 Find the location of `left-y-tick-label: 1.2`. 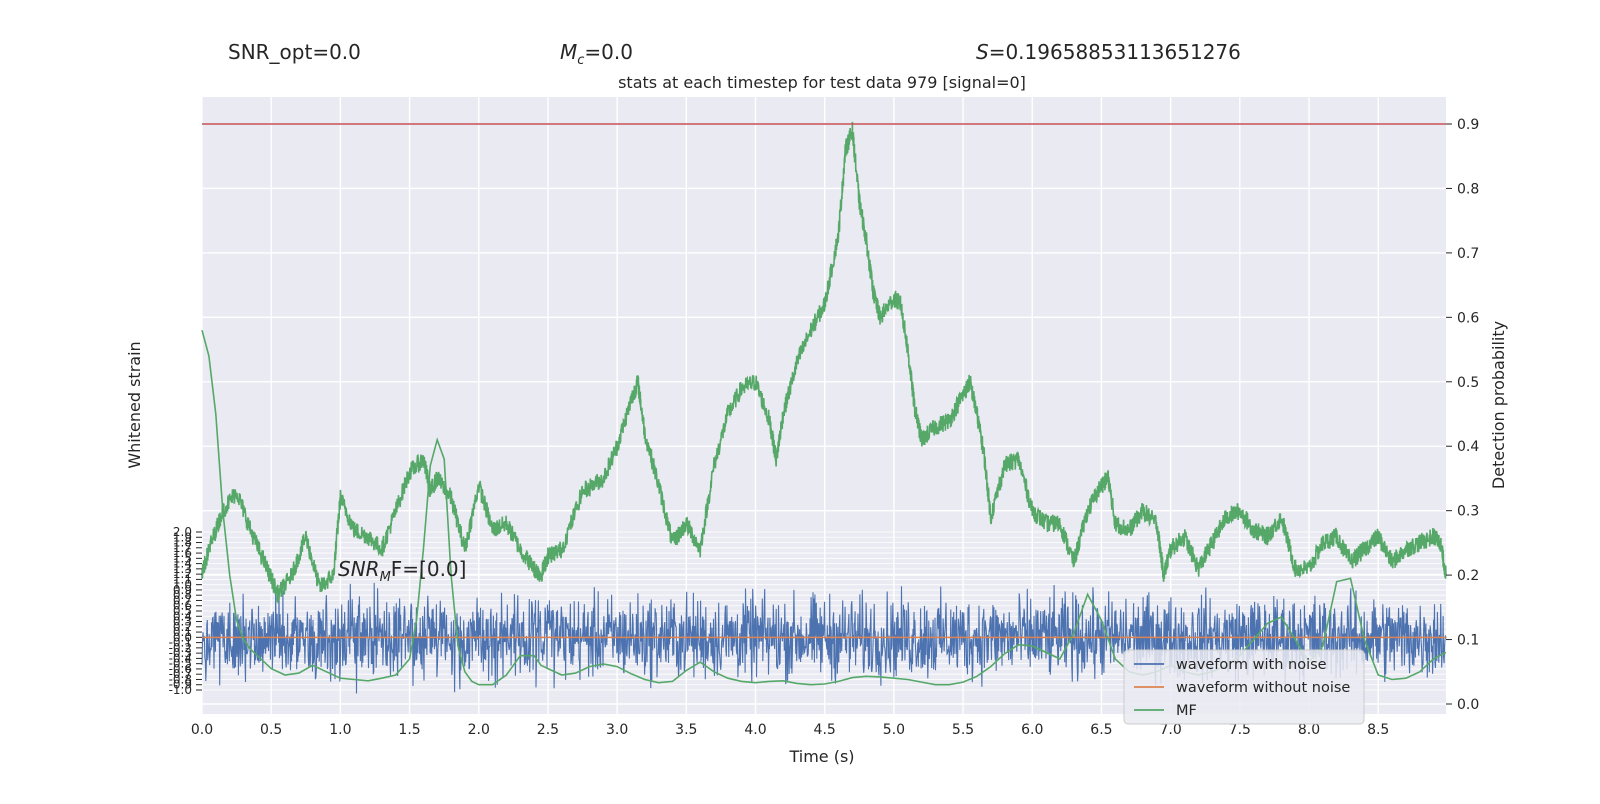

left-y-tick-label: 1.2 is located at coordinates (182, 574).